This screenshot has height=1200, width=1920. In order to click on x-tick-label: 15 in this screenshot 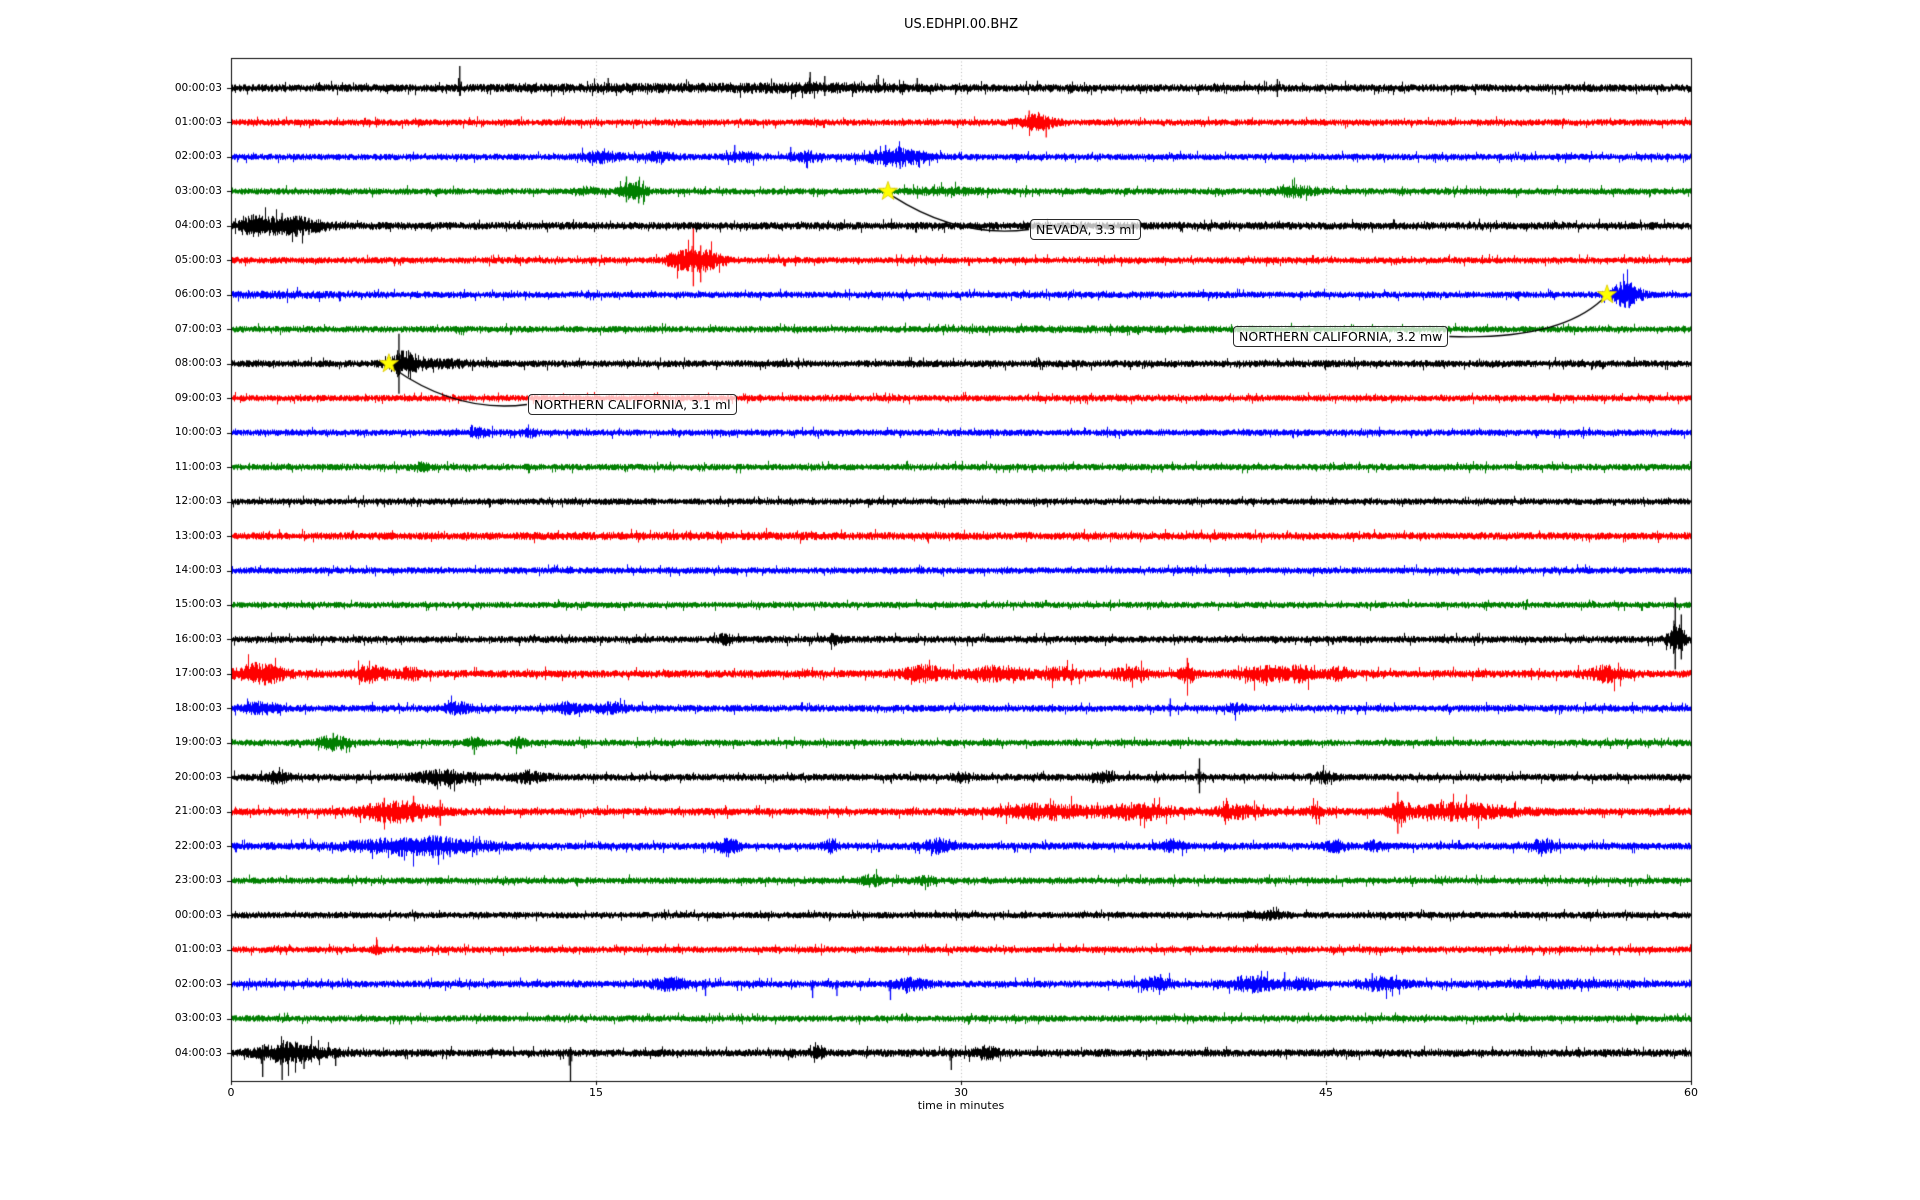, I will do `click(596, 1092)`.